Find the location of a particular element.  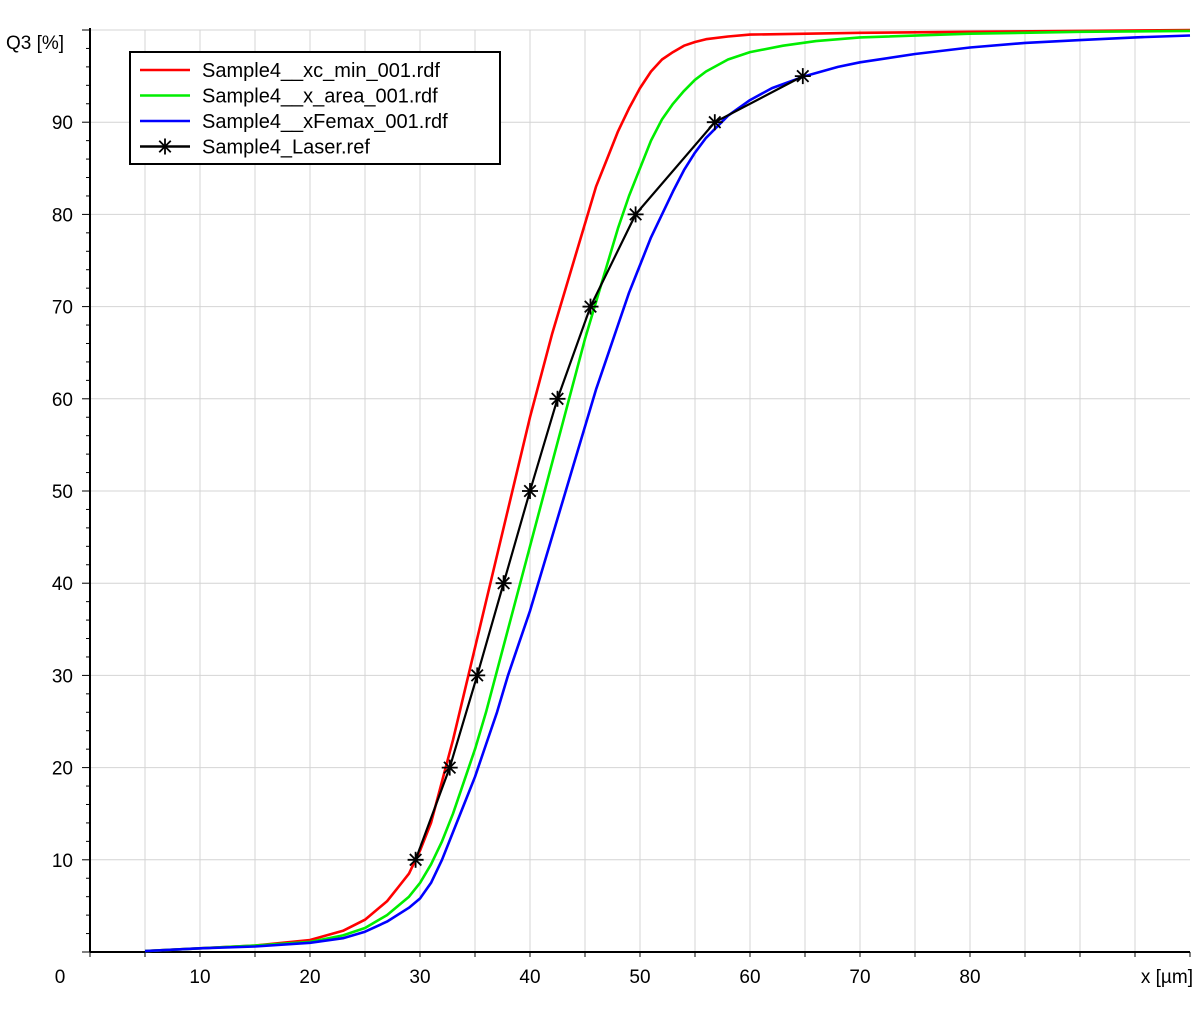

legend-box is located at coordinates (315, 108).